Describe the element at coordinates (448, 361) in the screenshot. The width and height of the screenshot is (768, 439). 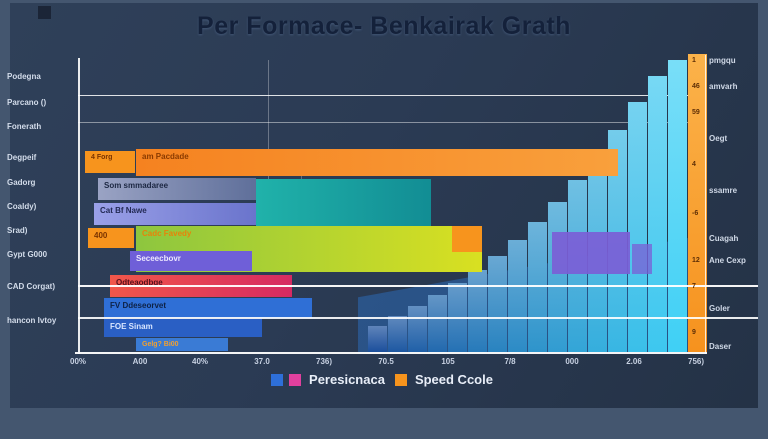
I see `x-tick-label: 105` at that location.